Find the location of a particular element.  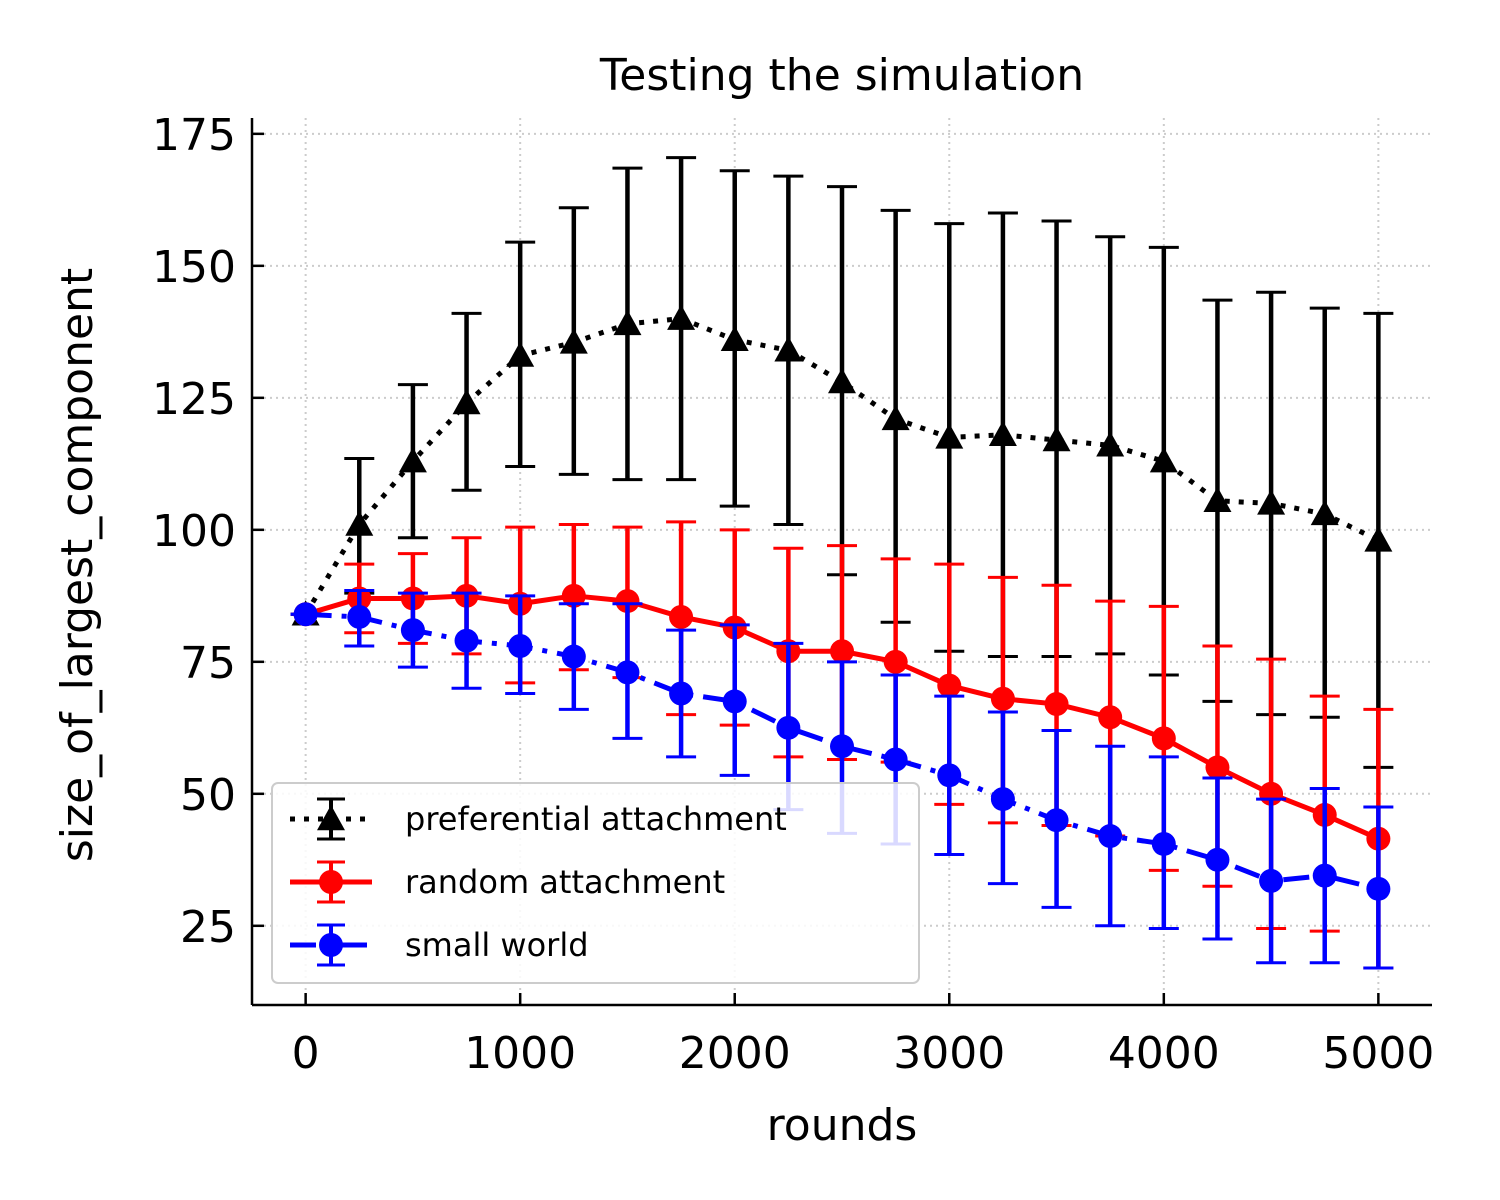

y-tick-label: 50 is located at coordinates (208, 795).